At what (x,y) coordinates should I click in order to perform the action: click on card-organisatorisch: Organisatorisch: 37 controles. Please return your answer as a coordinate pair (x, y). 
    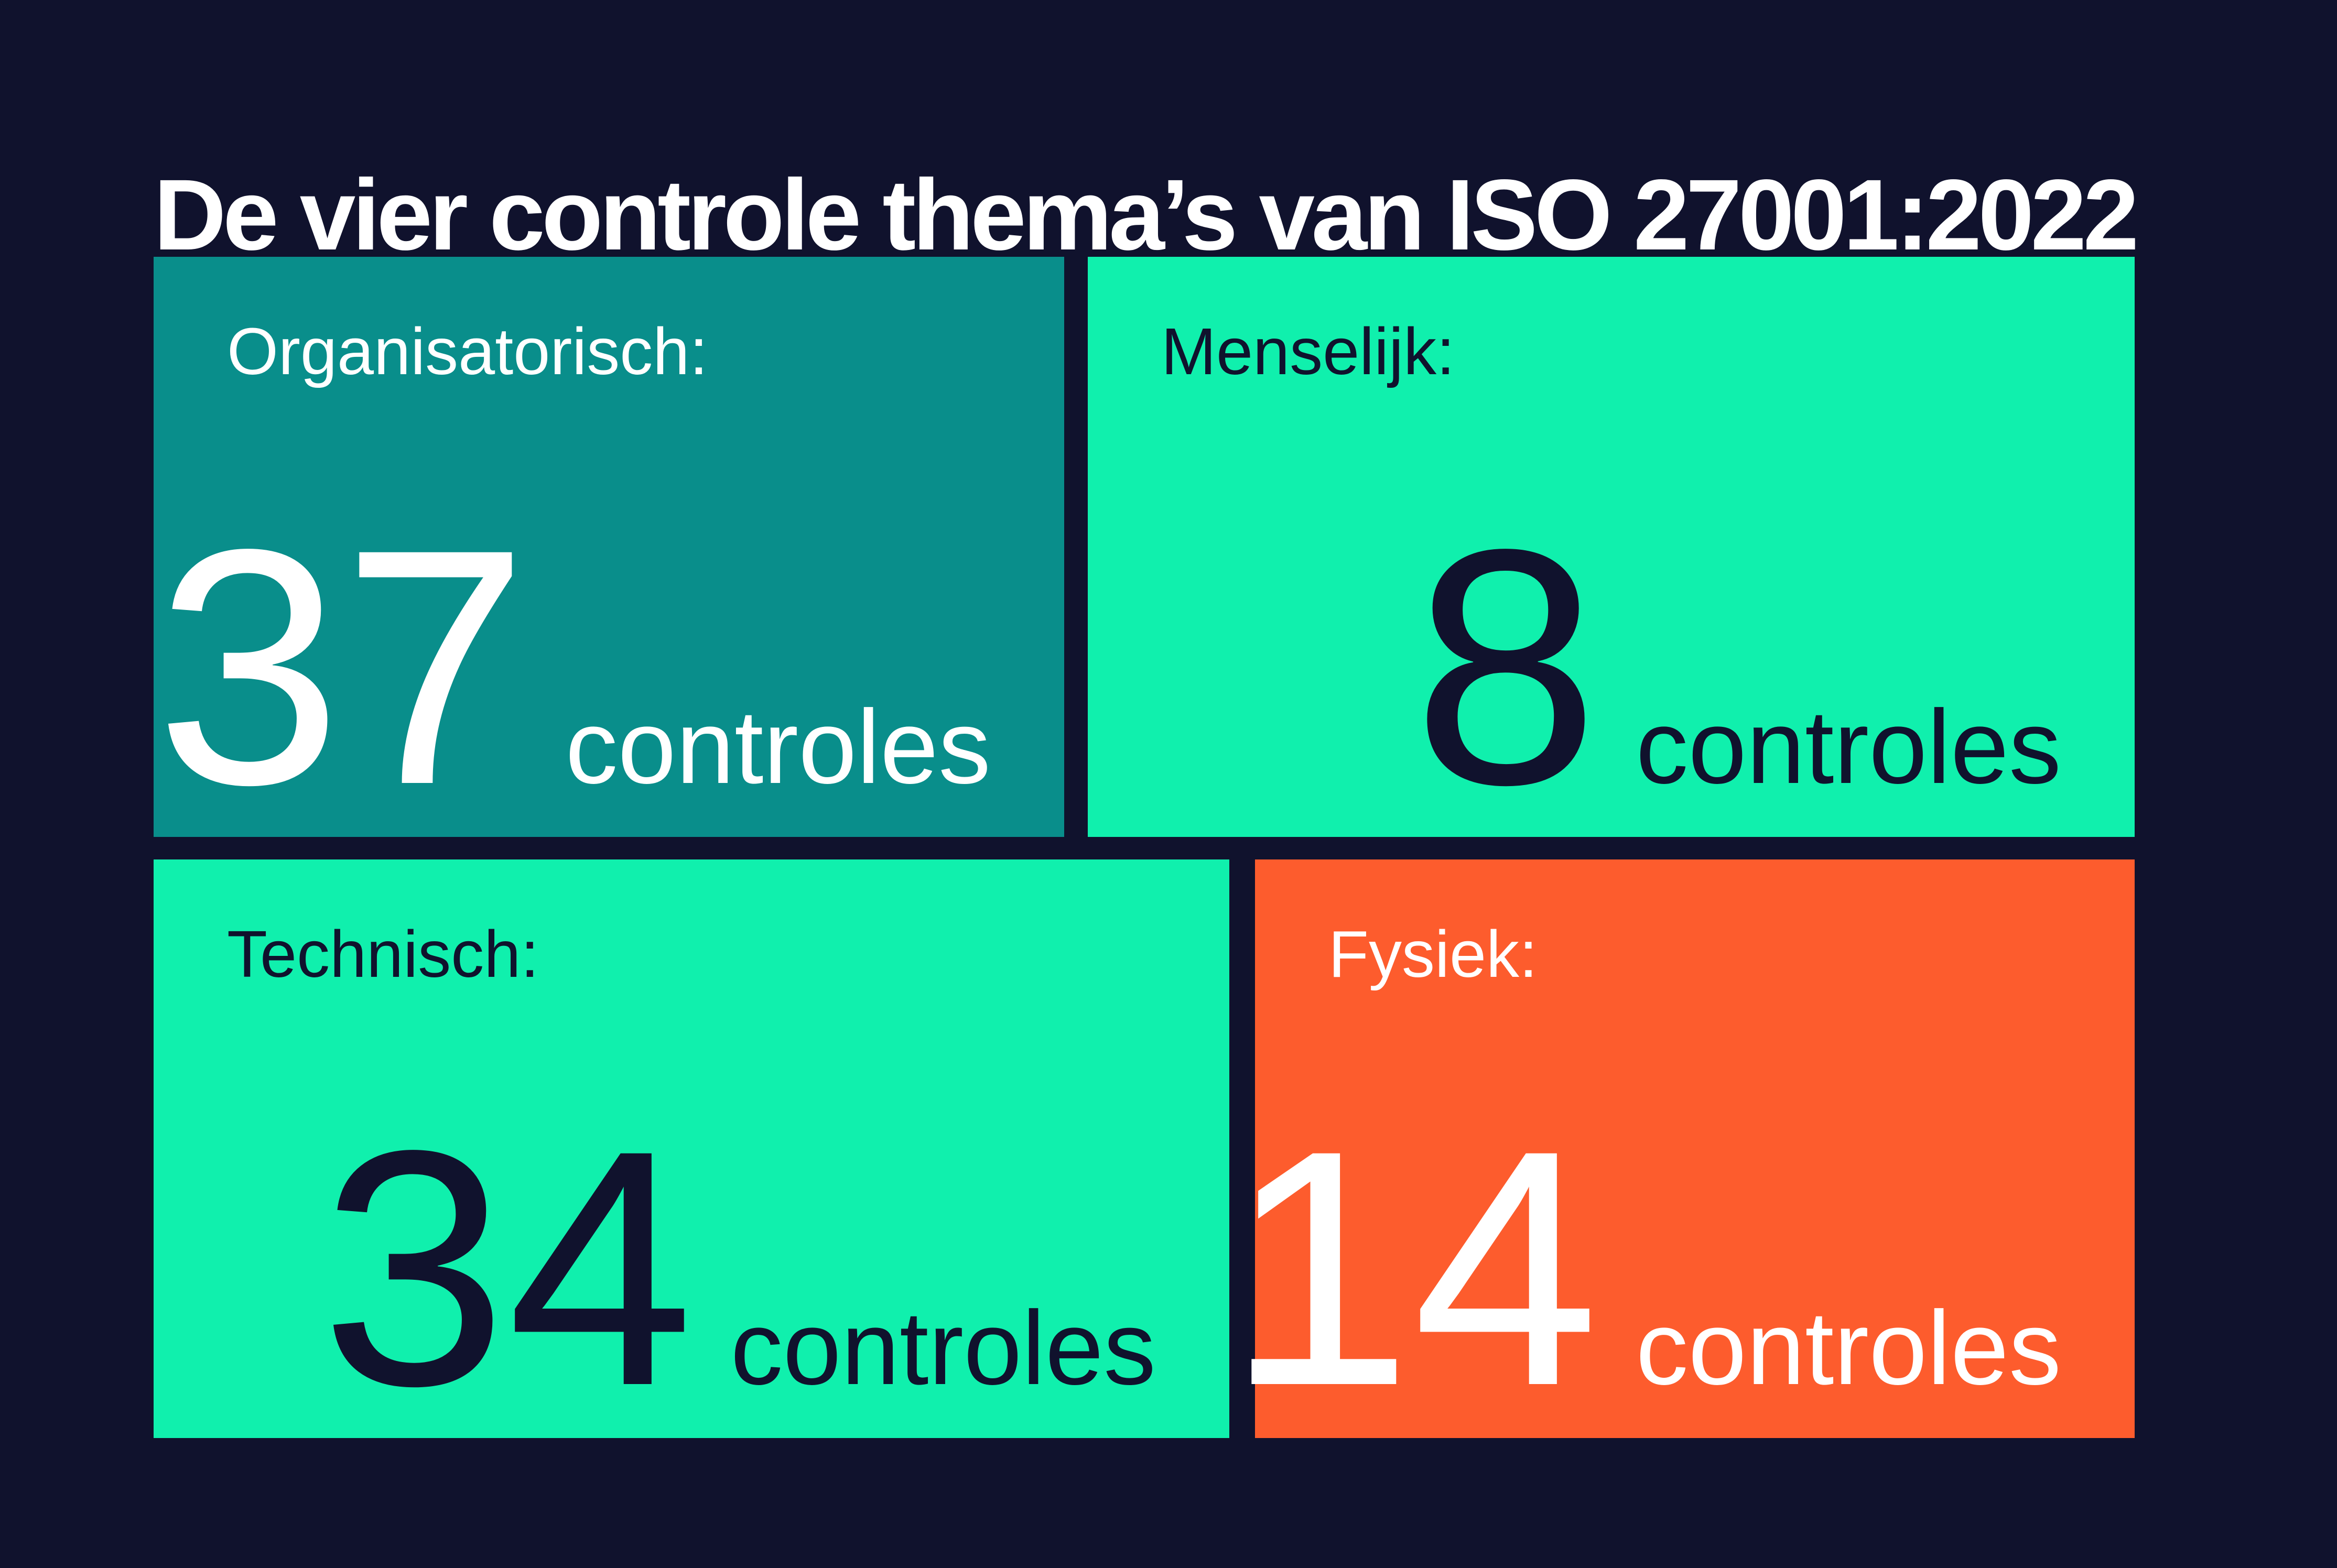
    Looking at the image, I should click on (609, 547).